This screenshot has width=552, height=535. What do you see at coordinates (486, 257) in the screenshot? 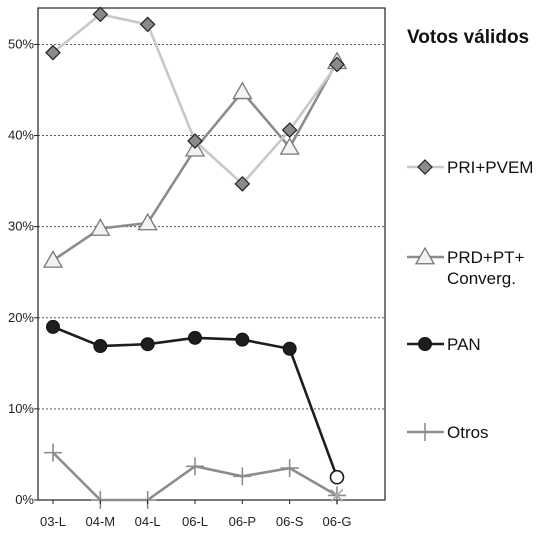
I see `legend-label: PRD+PT+` at bounding box center [486, 257].